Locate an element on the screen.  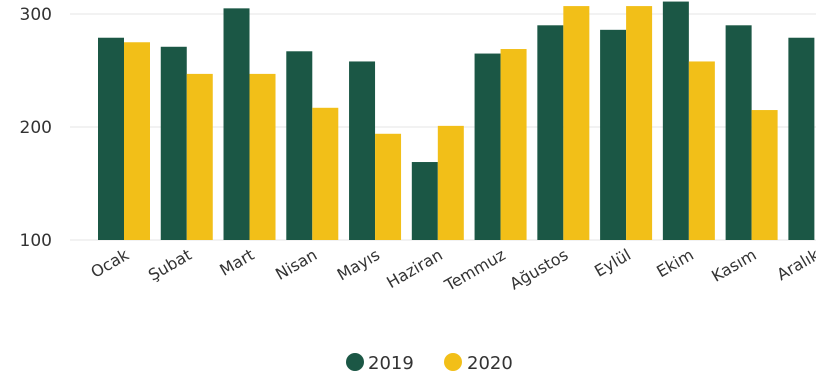
bar-2019-mart is located at coordinates (236, 124).